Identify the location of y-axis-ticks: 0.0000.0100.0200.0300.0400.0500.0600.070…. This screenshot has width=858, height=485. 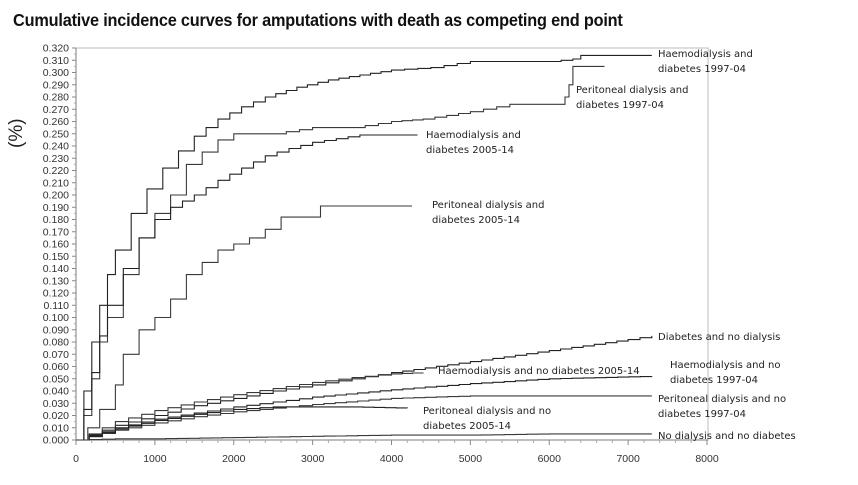
(59, 245).